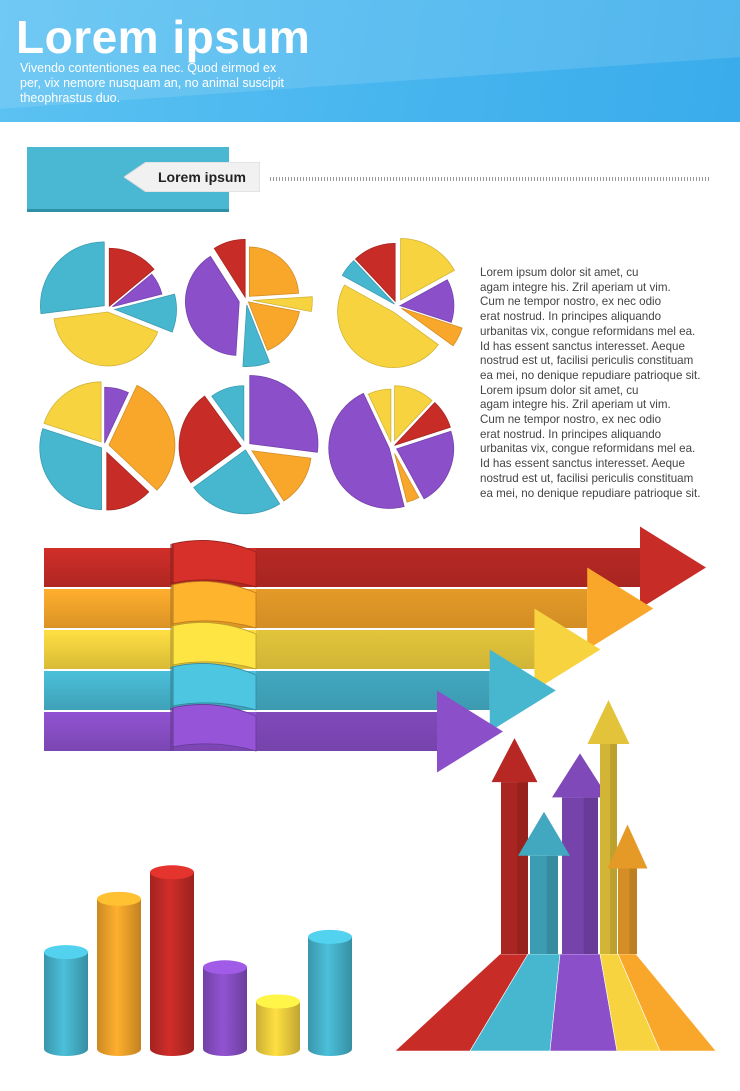  What do you see at coordinates (490, 179) in the screenshot?
I see `dotted-divider` at bounding box center [490, 179].